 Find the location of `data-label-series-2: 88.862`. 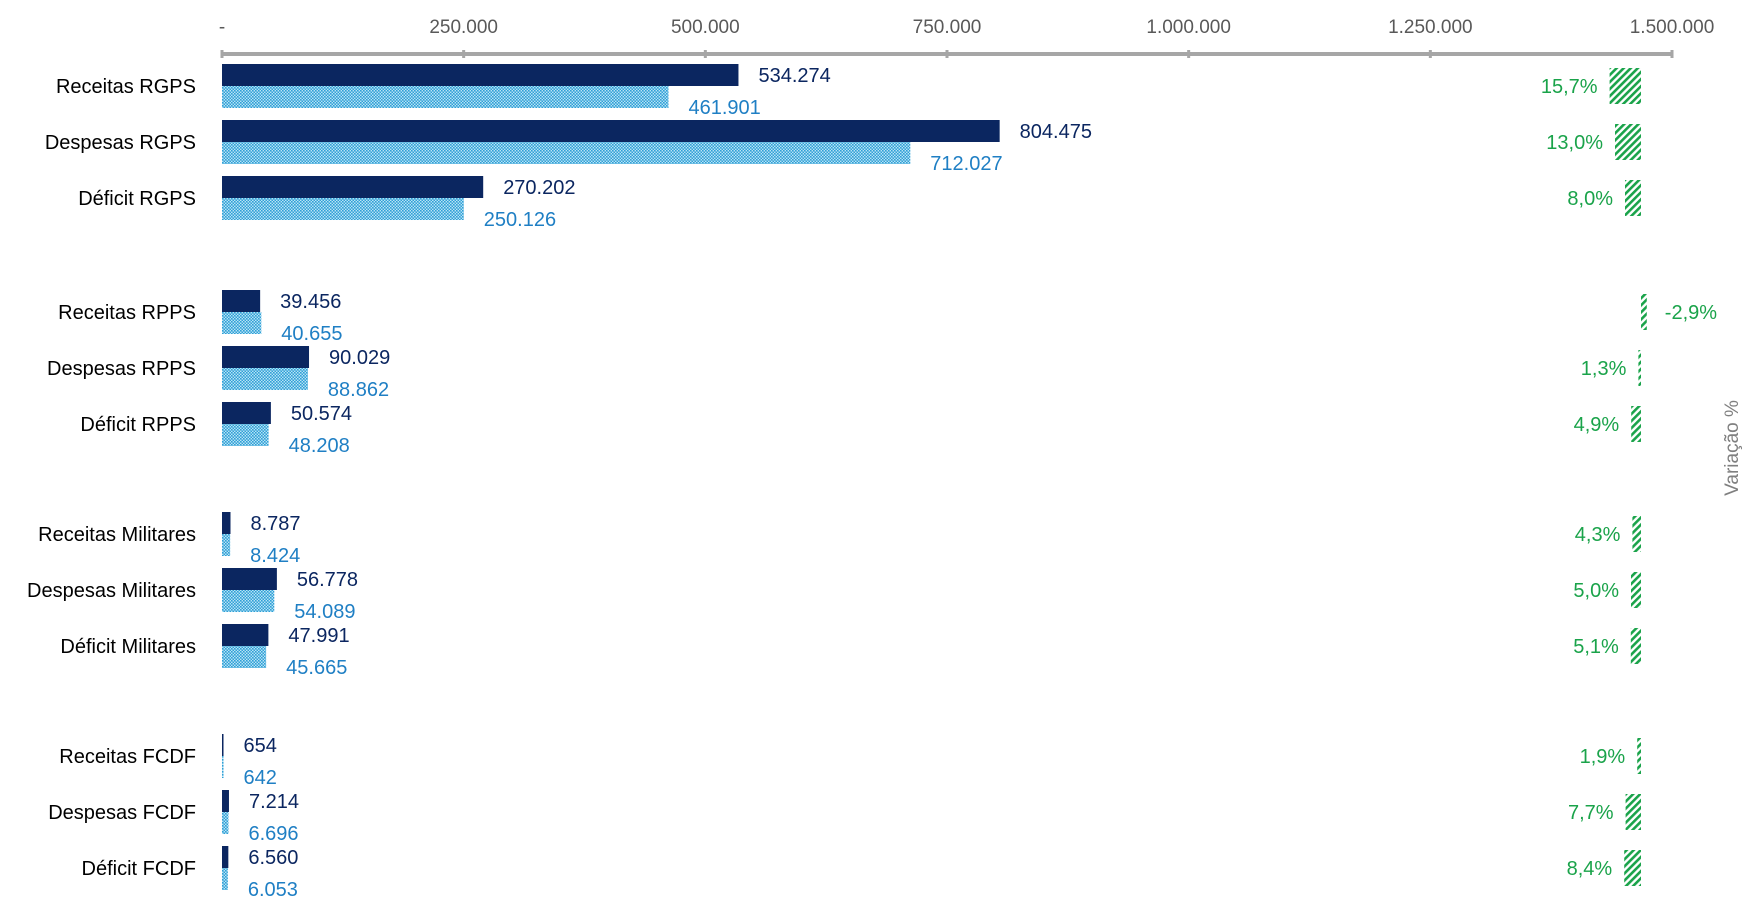

data-label-series-2: 88.862 is located at coordinates (358, 390).